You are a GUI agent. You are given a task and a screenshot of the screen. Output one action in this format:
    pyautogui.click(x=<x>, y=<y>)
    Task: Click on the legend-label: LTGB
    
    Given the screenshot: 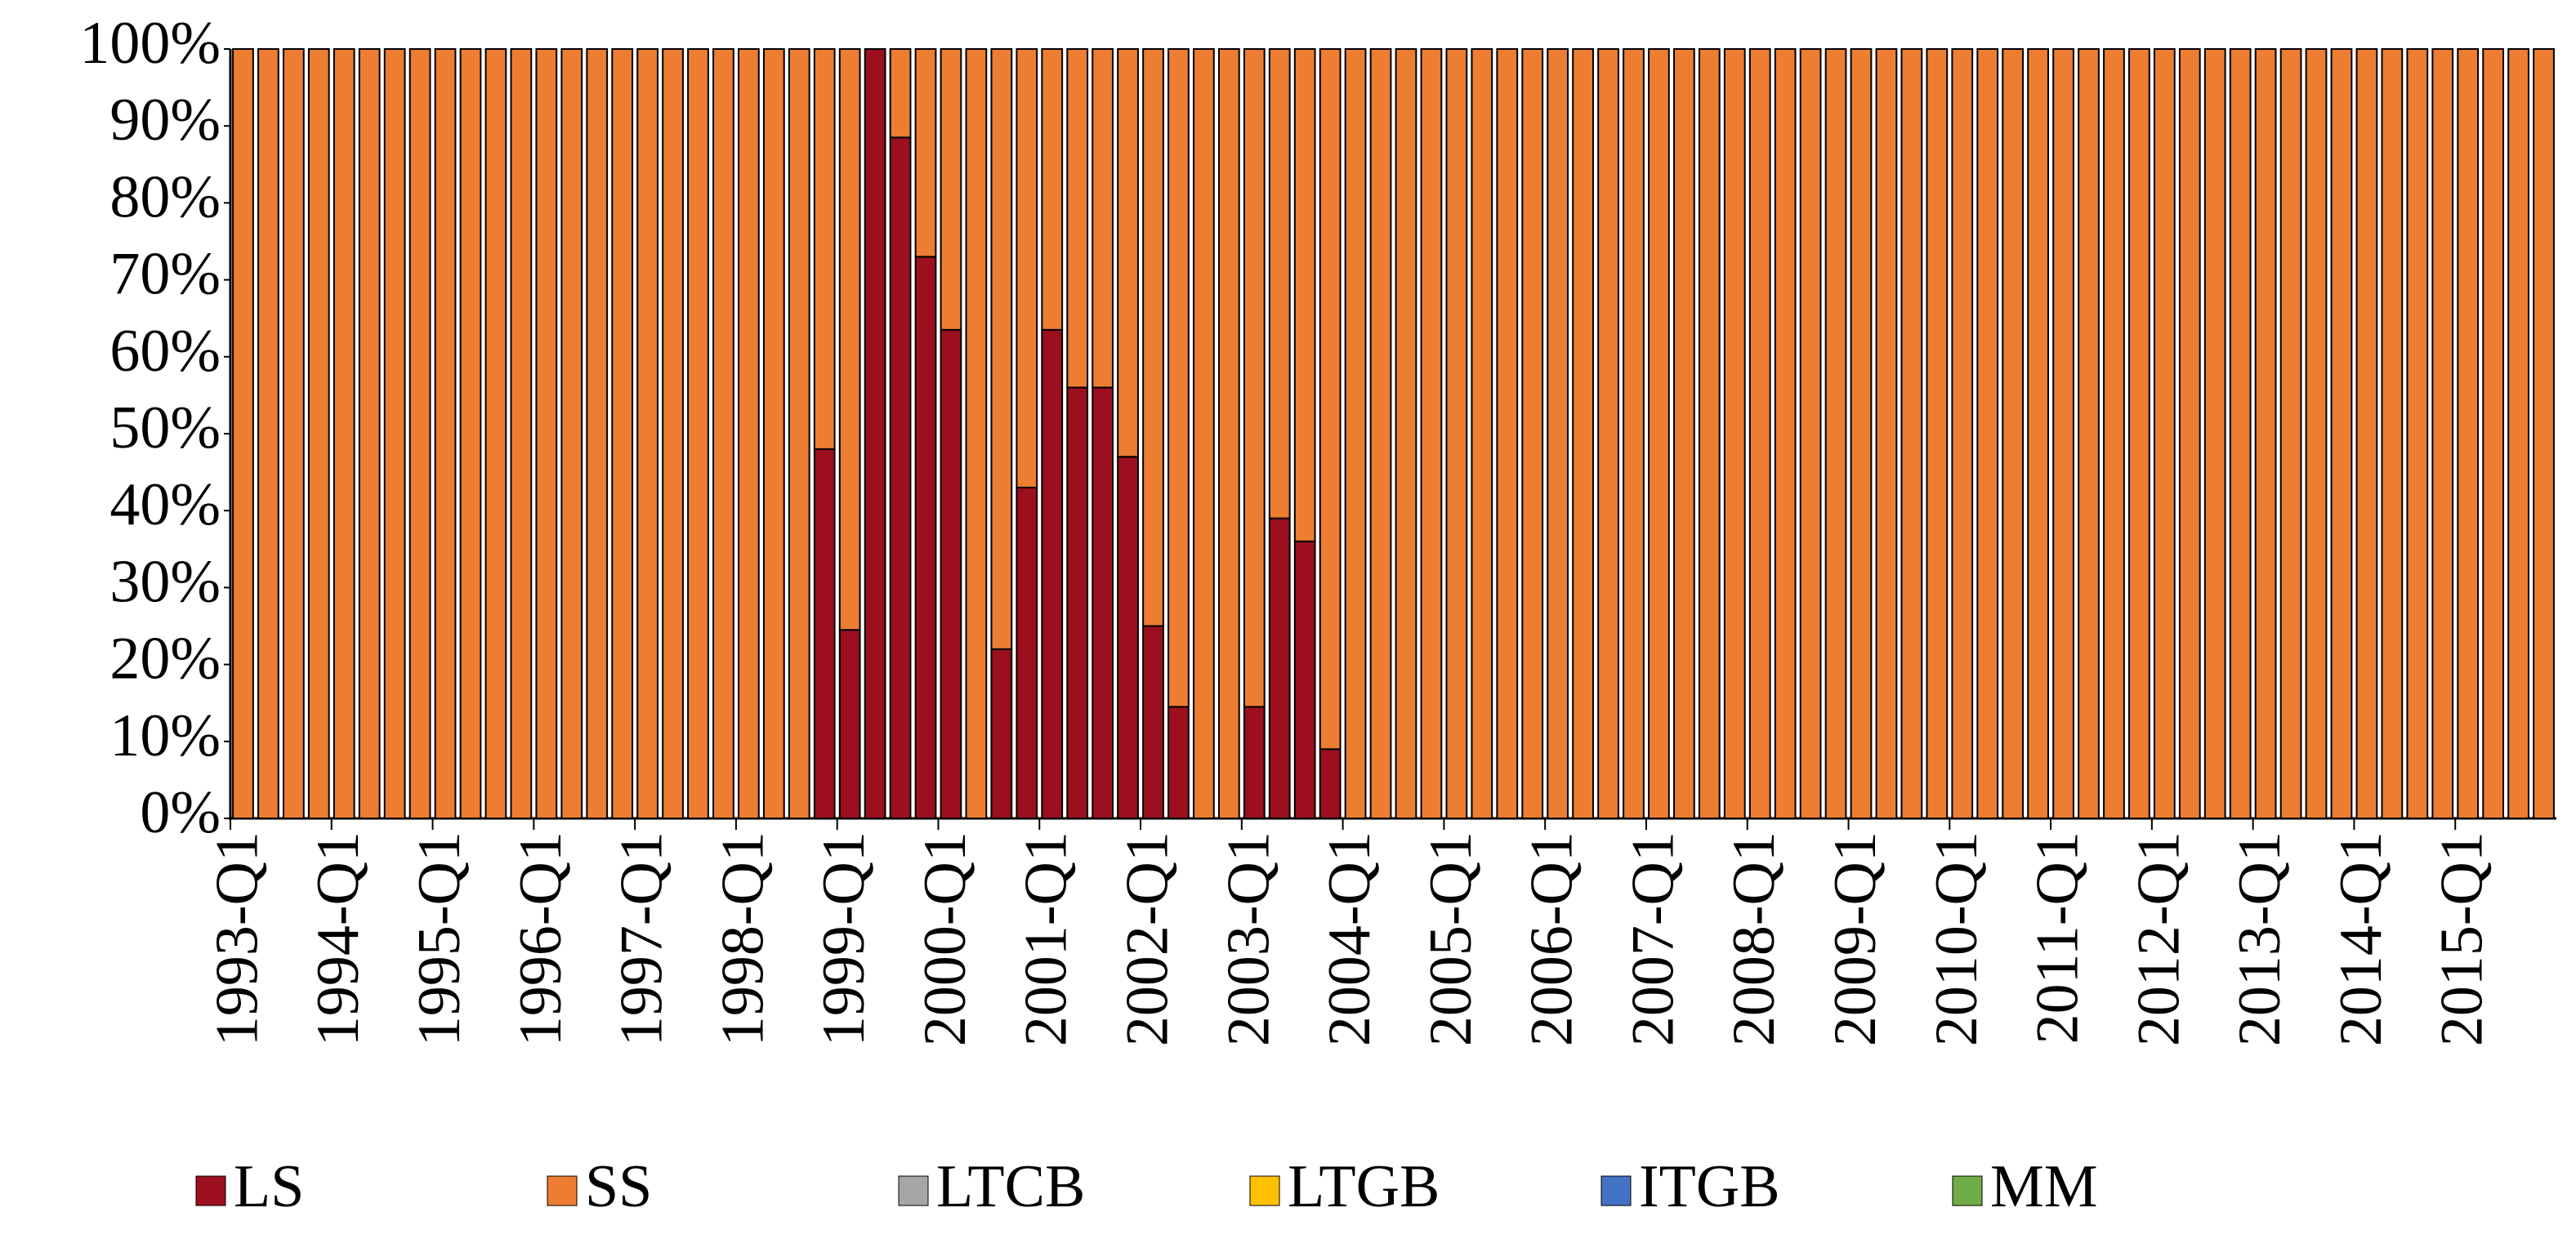 What is the action you would take?
    pyautogui.click(x=1364, y=1186)
    